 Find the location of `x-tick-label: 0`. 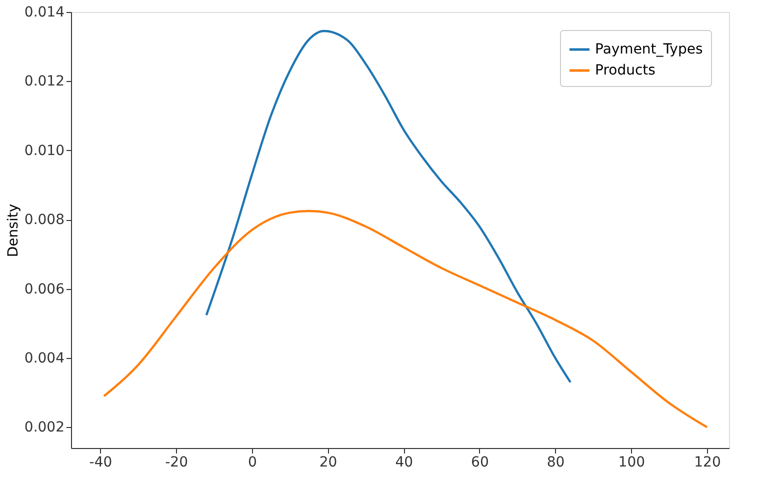

x-tick-label: 0 is located at coordinates (252, 462).